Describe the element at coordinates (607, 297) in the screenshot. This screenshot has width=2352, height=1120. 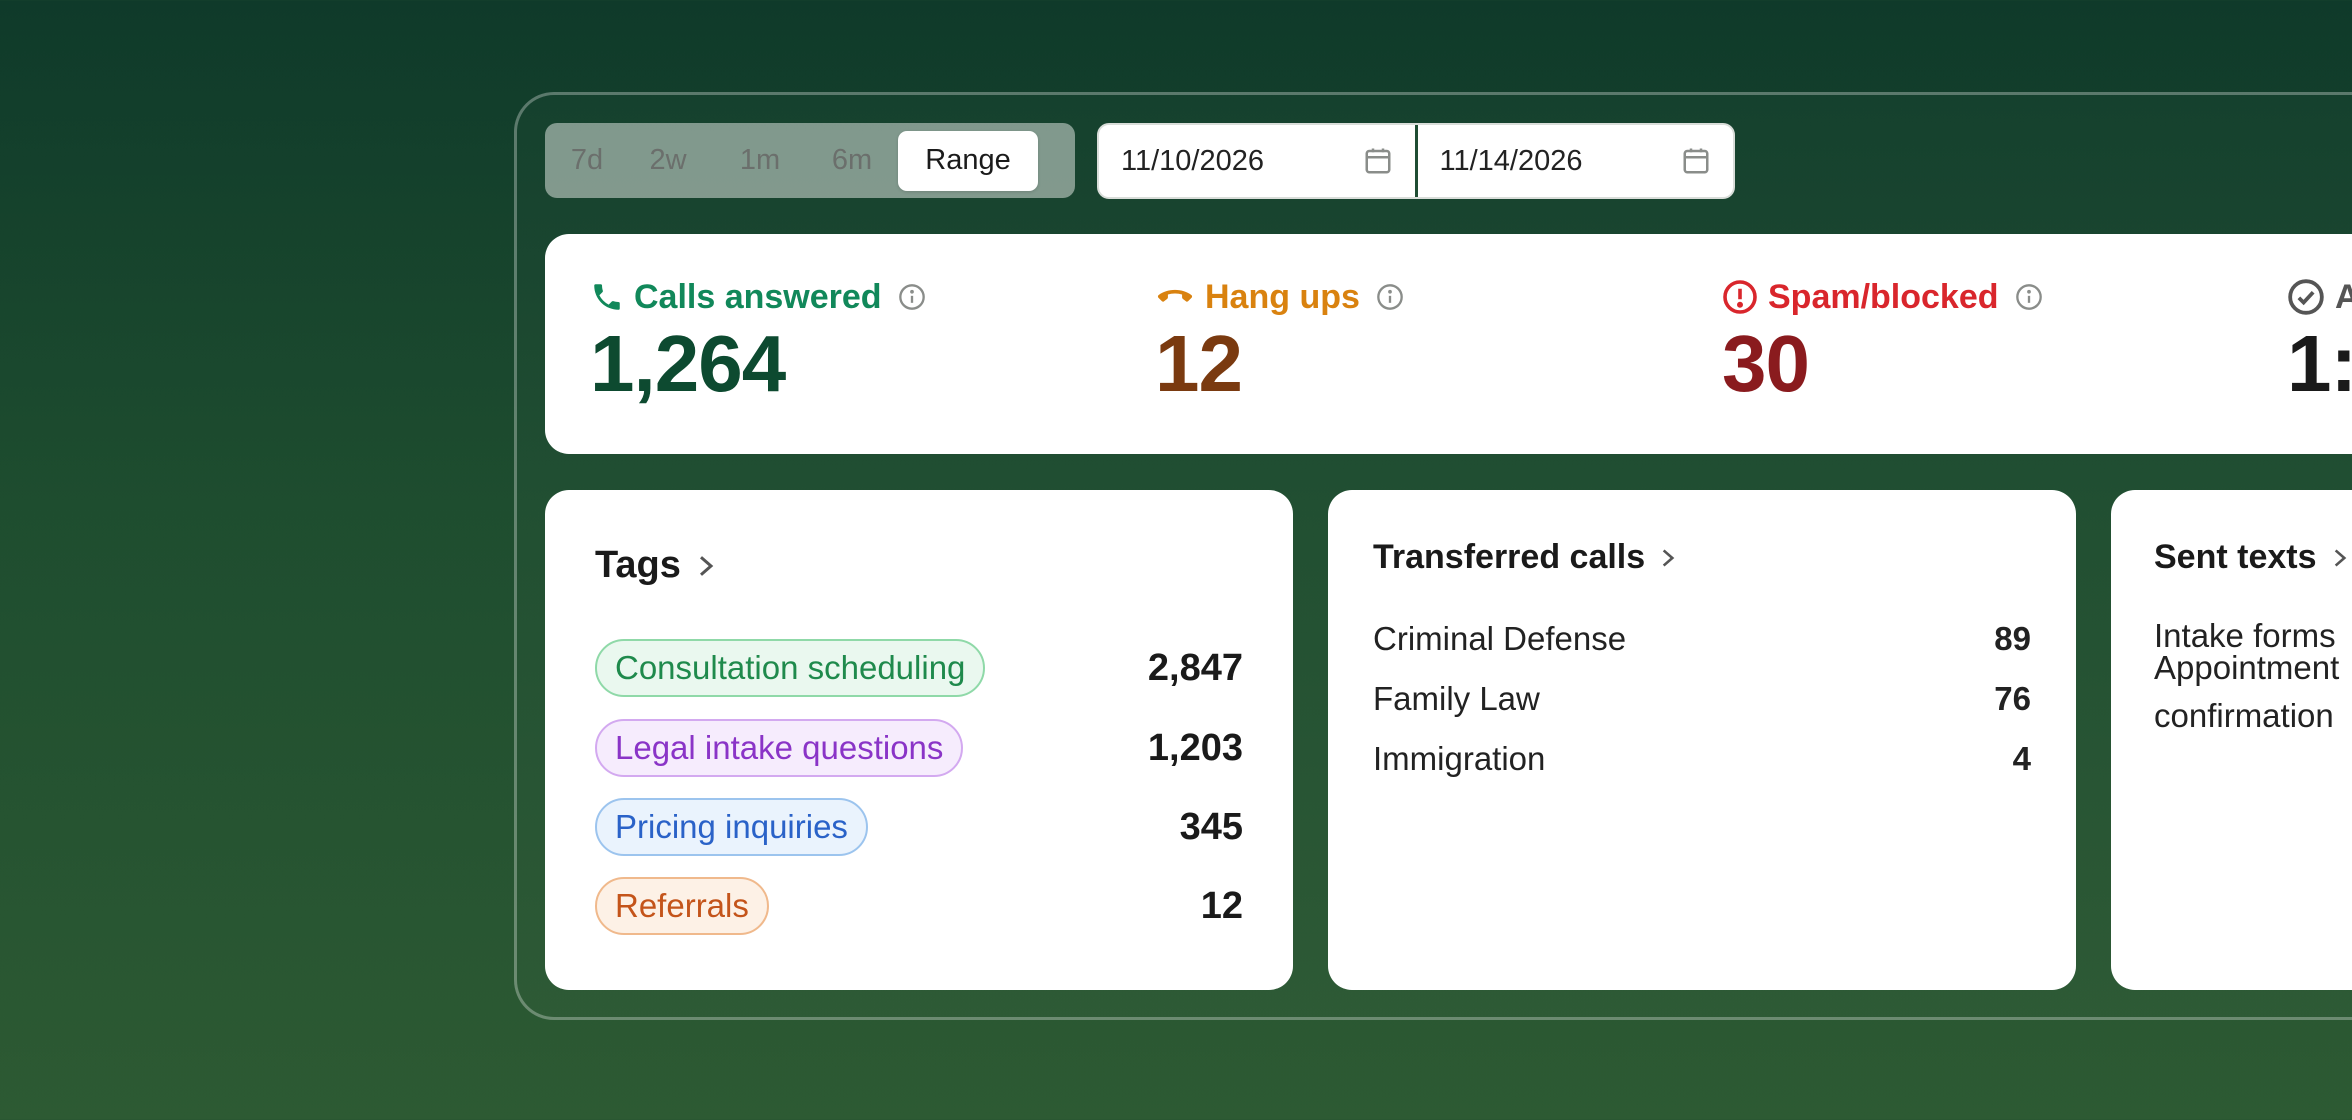
I see `phone-icon` at that location.